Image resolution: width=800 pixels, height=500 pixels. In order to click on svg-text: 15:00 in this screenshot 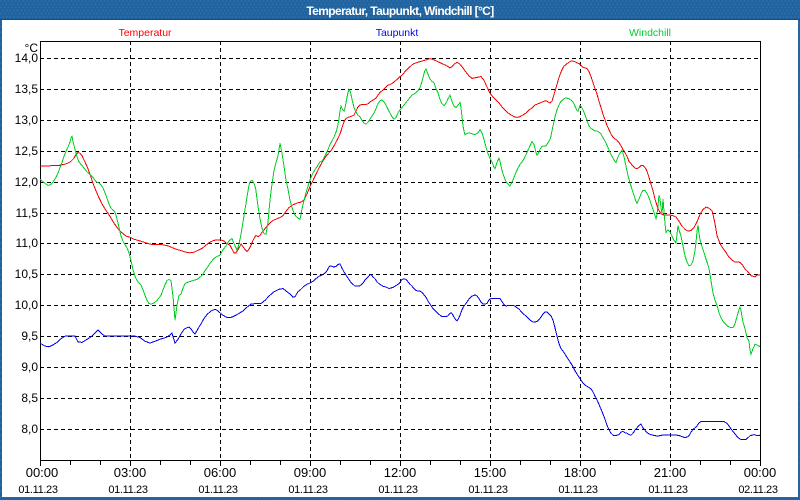, I will do `click(490, 472)`.